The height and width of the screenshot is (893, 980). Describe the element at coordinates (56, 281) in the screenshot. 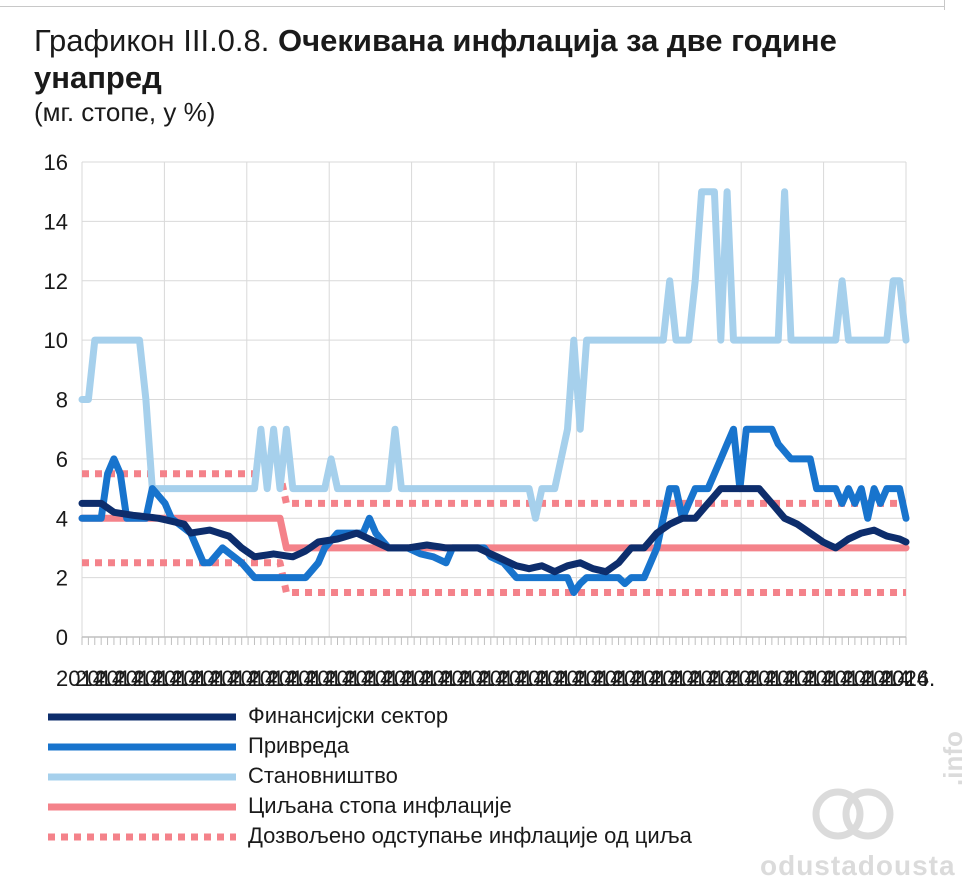

I see `y-tick-label: 12` at that location.